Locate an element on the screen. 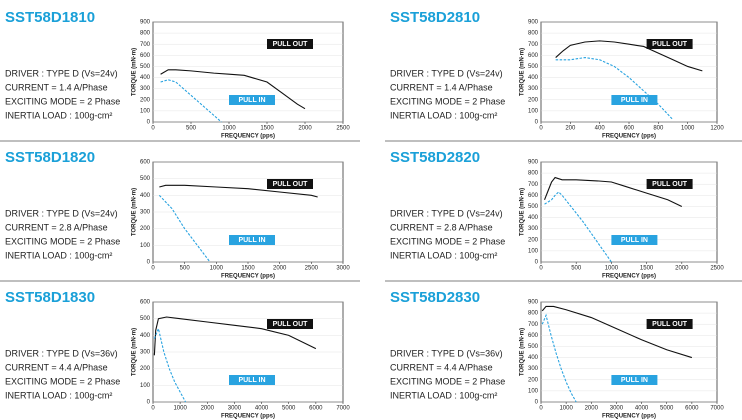 This screenshot has height=420, width=742. panel-title: SST58D2810 is located at coordinates (435, 17).